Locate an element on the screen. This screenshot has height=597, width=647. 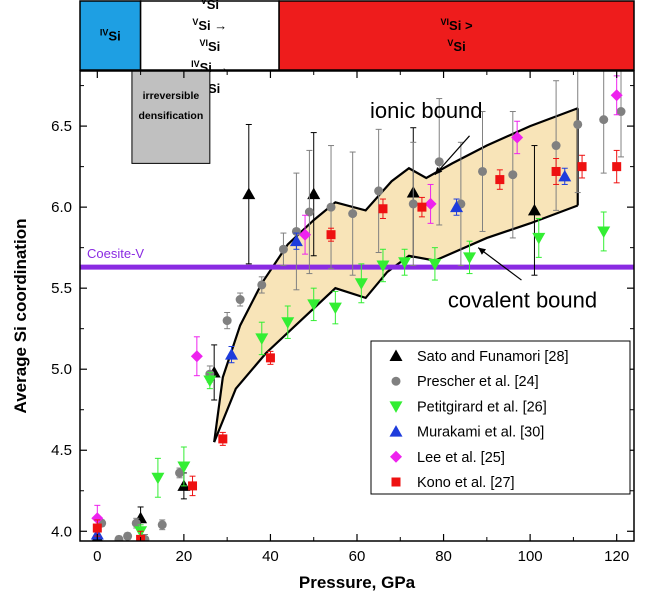
x-tick-label: 20 is located at coordinates (184, 556).